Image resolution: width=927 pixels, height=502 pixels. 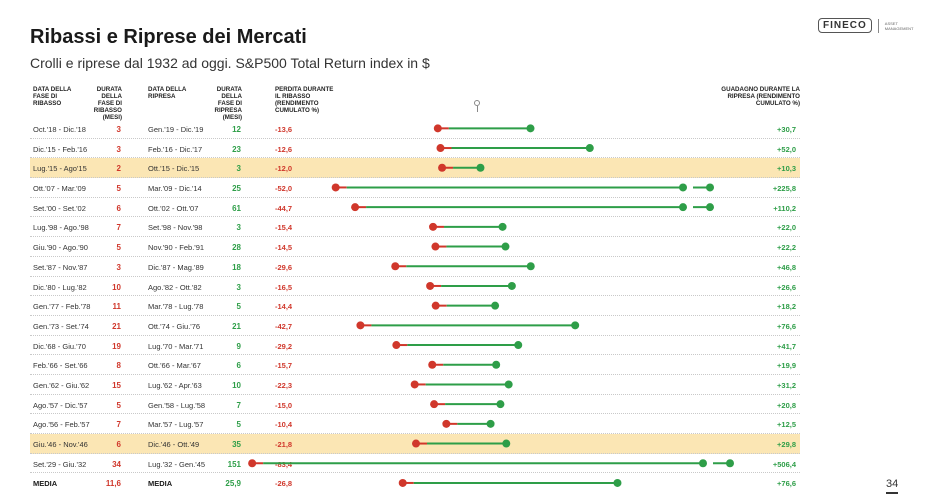 I want to click on durata-ripresa-cell: 25, so click(x=236, y=189).